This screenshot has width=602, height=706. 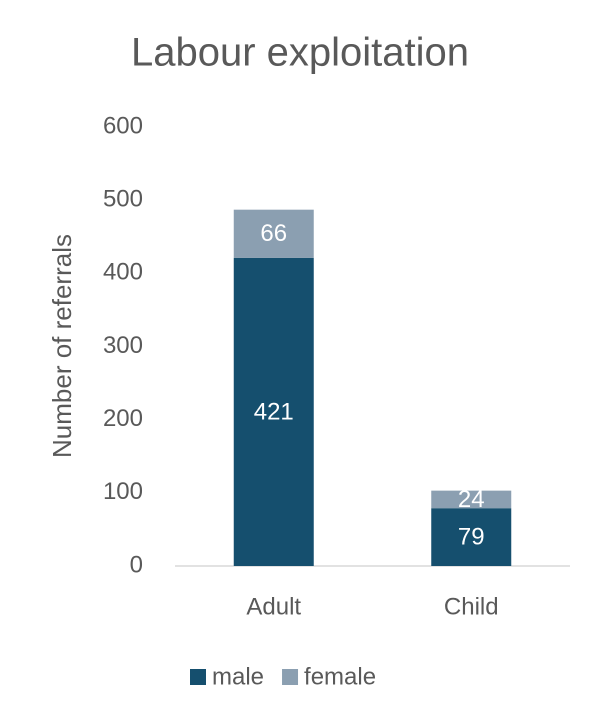 What do you see at coordinates (136, 564) in the screenshot?
I see `y-tick-label: 0` at bounding box center [136, 564].